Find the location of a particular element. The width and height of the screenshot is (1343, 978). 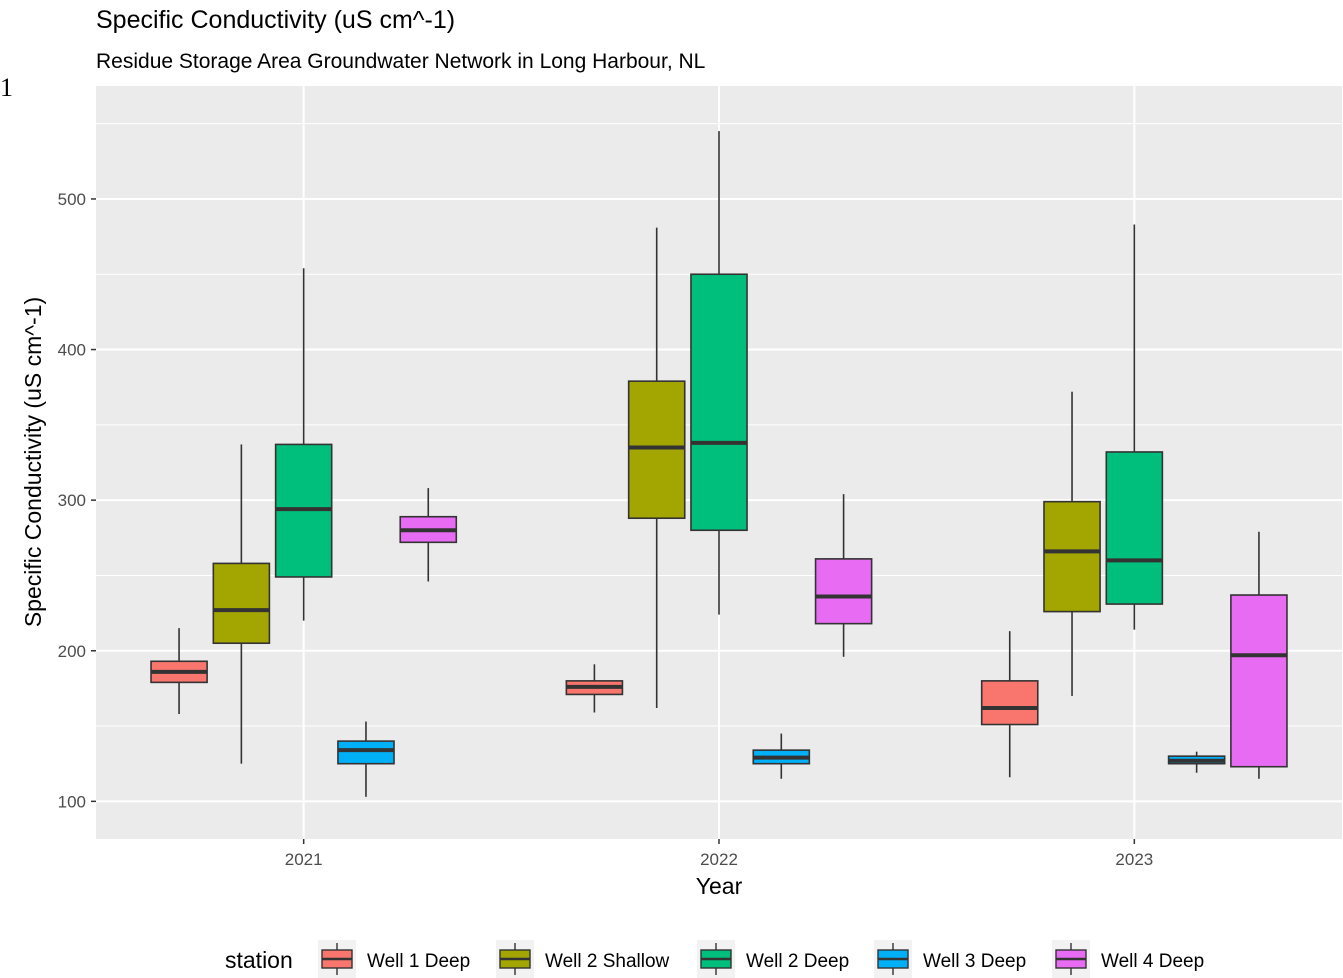

legend-item-well-2-deep: Well 2 Deep is located at coordinates (773, 959).